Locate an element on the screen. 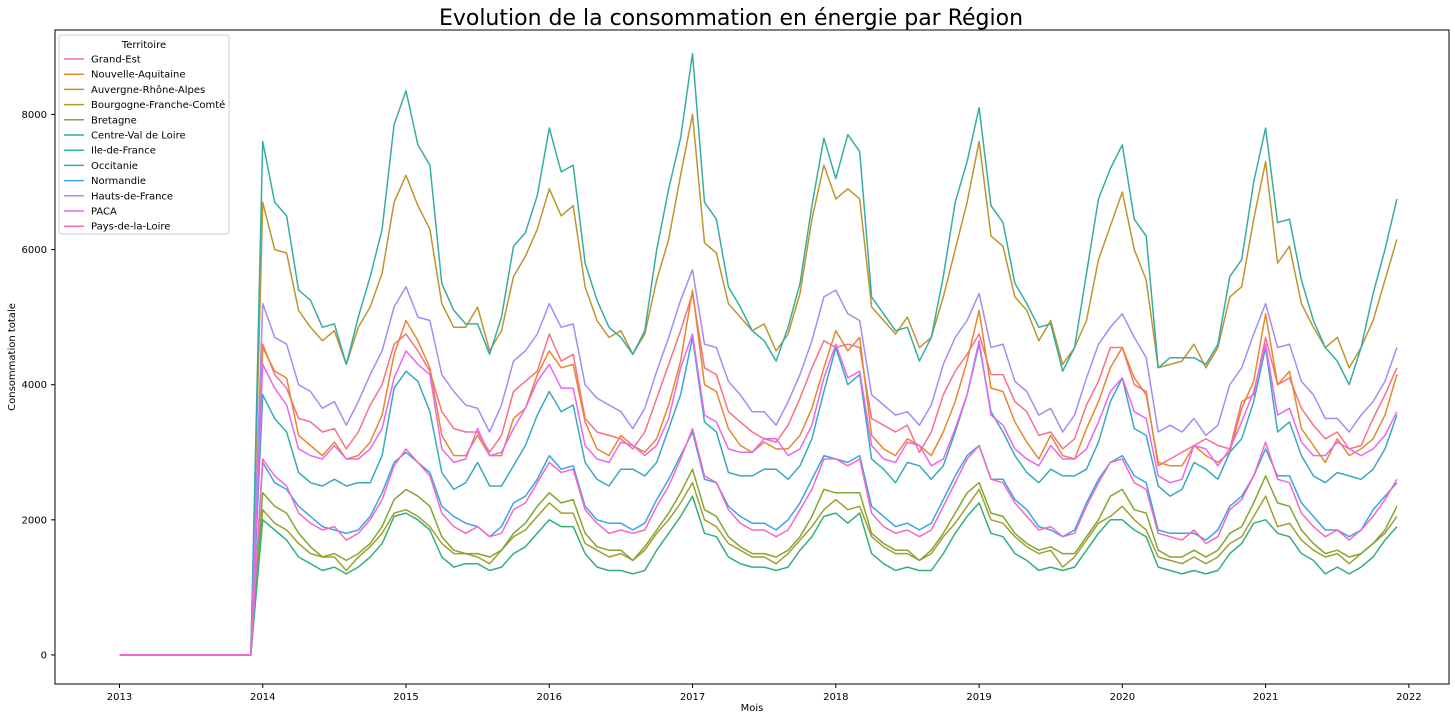  legend-box is located at coordinates (144, 134).